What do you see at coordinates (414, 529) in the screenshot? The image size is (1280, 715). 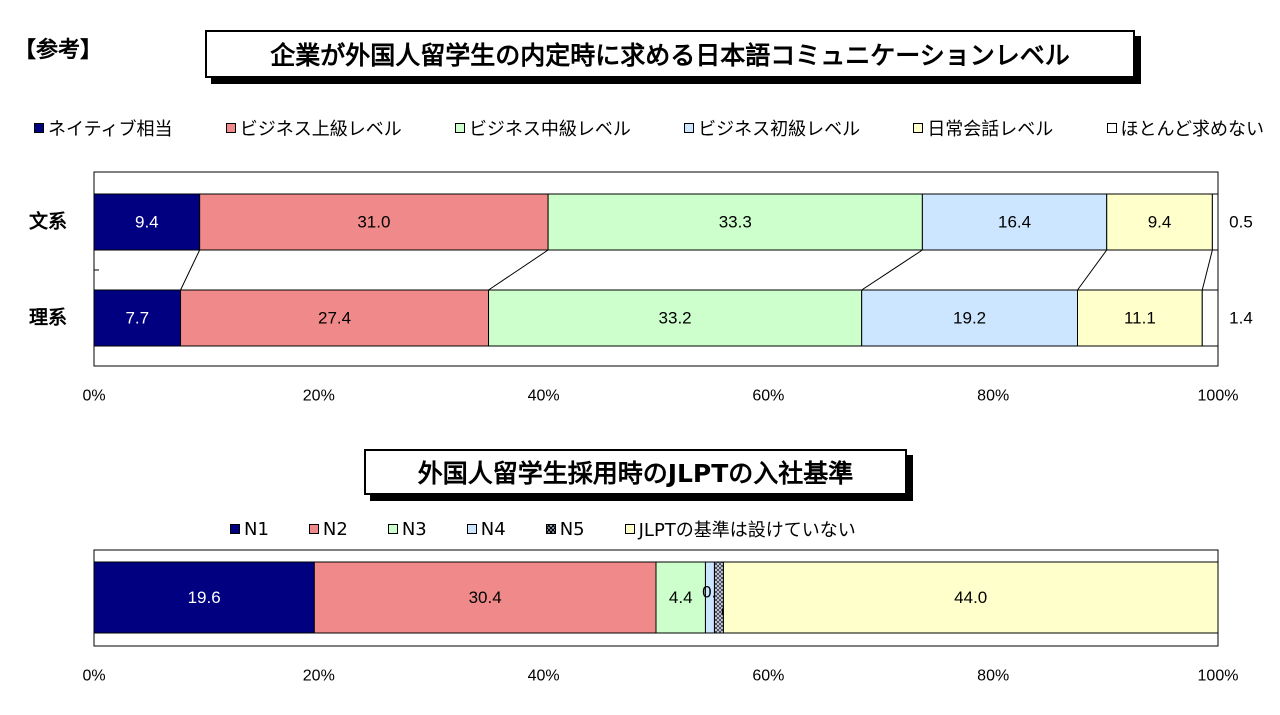 I see `legend-label: N3` at bounding box center [414, 529].